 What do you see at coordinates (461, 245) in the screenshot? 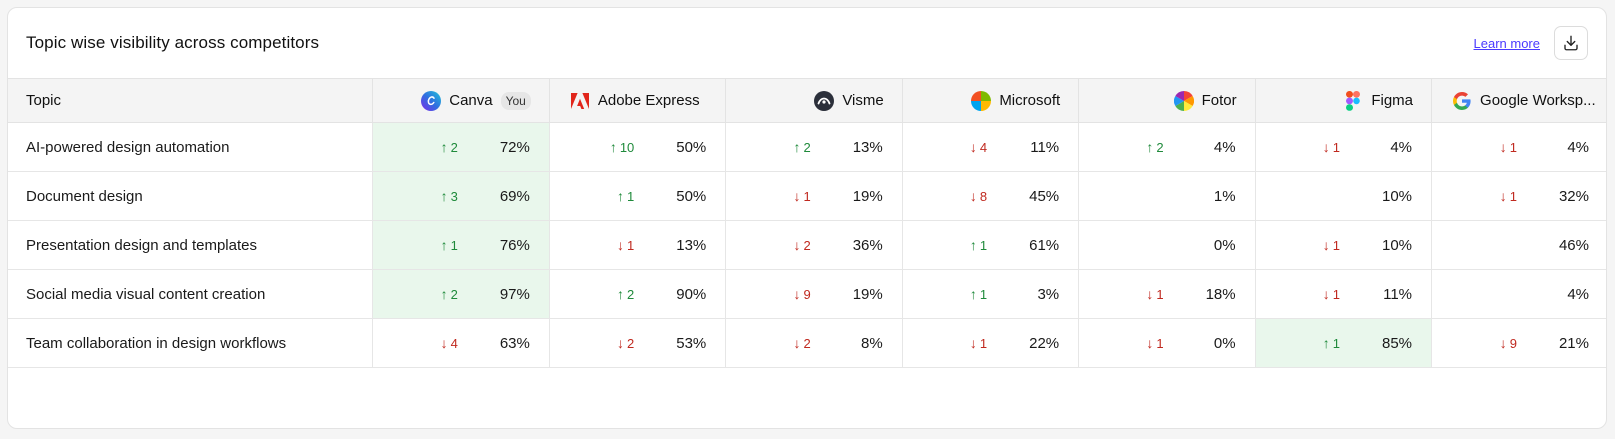
I see `visibility-cell: ↑ 1 76%` at bounding box center [461, 245].